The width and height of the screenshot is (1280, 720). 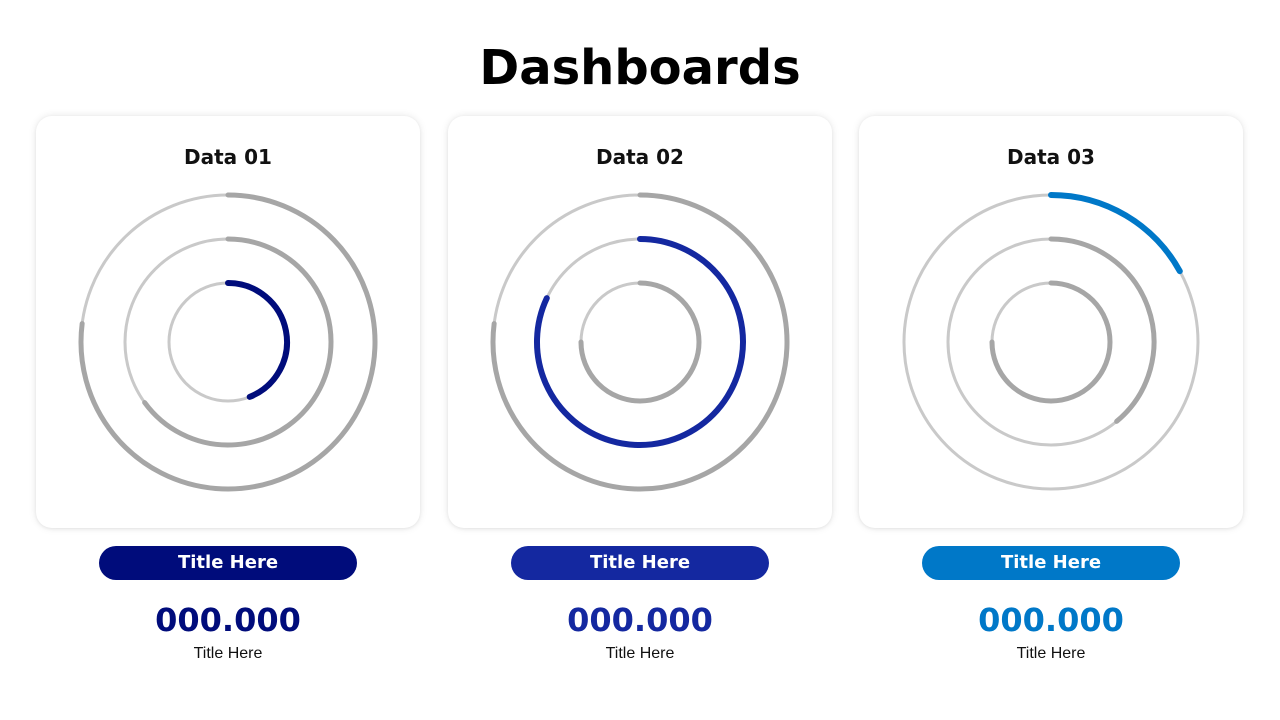 What do you see at coordinates (640, 157) in the screenshot?
I see `card-title: Data 02` at bounding box center [640, 157].